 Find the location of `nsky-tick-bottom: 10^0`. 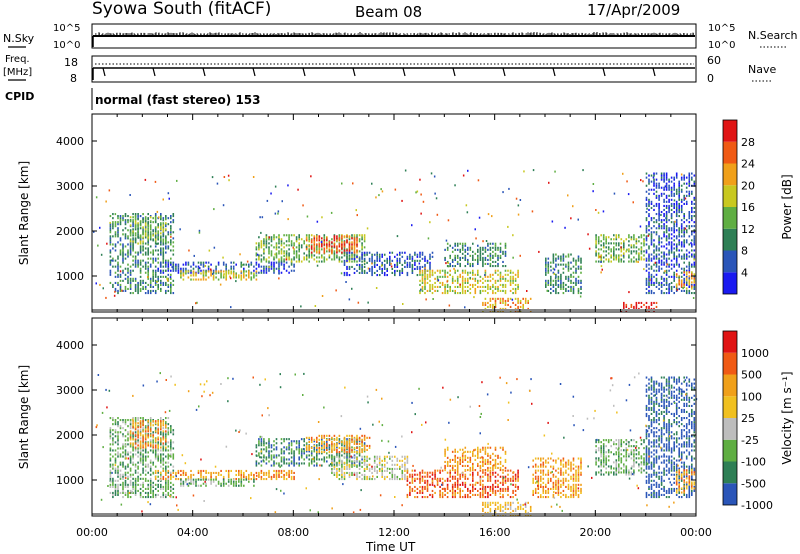

nsky-tick-bottom: 10^0 is located at coordinates (66, 45).